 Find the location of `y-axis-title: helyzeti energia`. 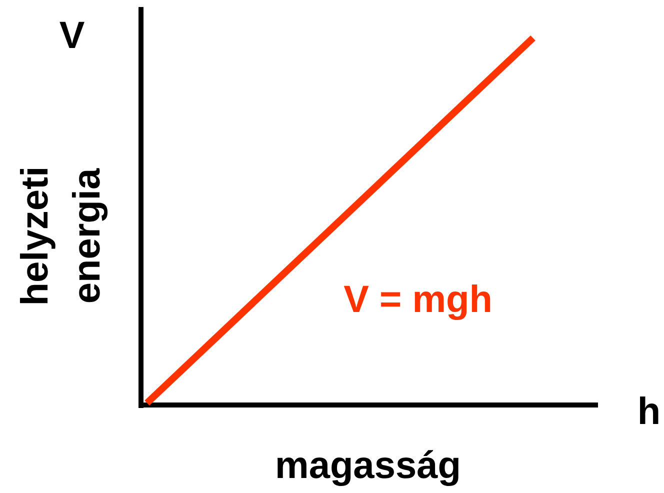

y-axis-title: helyzeti energia is located at coordinates (61, 236).